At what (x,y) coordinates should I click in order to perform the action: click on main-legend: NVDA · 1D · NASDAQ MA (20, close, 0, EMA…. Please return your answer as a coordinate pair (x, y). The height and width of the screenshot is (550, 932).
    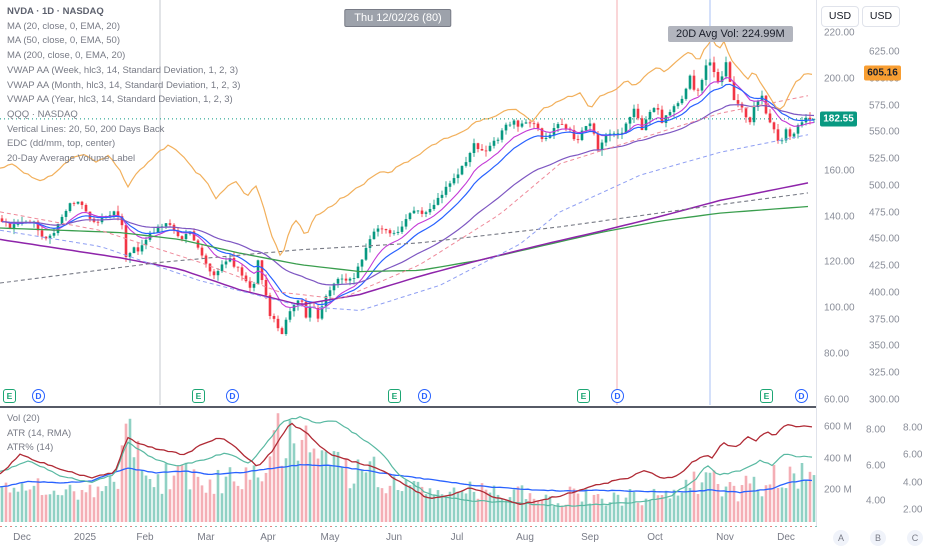
    Looking at the image, I should click on (123, 86).